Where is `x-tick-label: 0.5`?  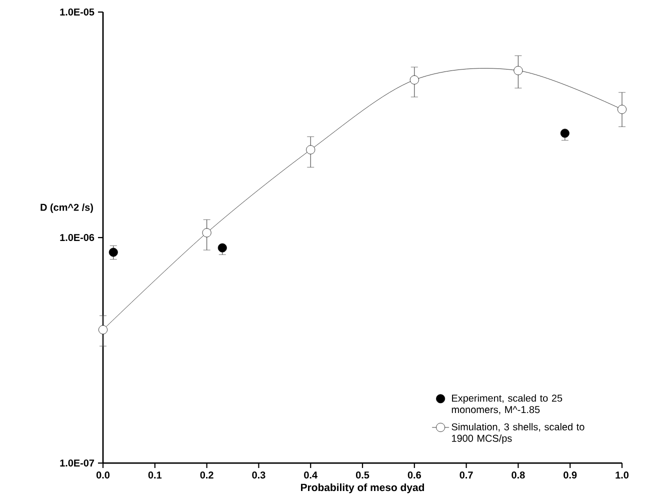
x-tick-label: 0.5 is located at coordinates (363, 474).